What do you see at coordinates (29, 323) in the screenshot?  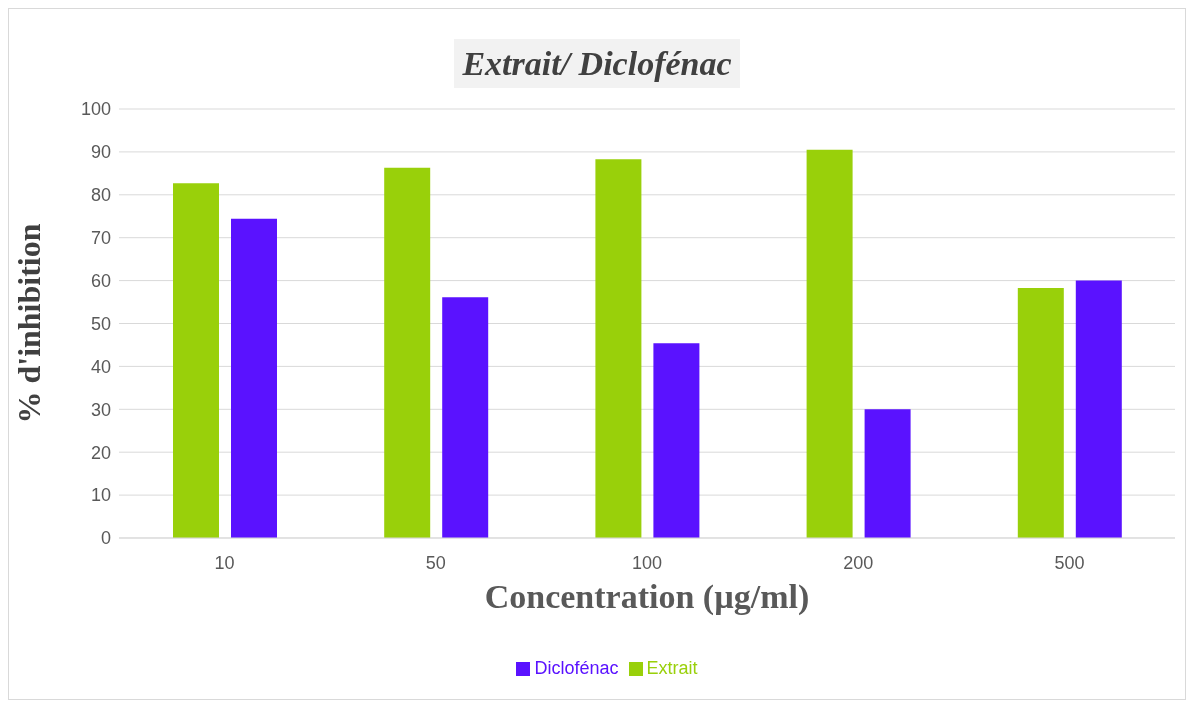 I see `y-axis-title: % d'inhibition` at bounding box center [29, 323].